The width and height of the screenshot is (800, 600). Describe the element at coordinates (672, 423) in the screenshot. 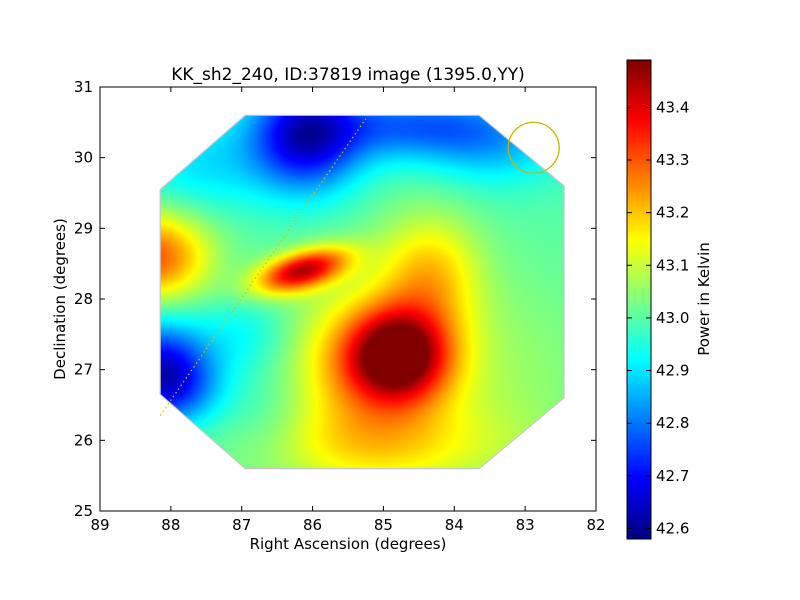

I see `colorbar-tick-label: 42.8` at that location.